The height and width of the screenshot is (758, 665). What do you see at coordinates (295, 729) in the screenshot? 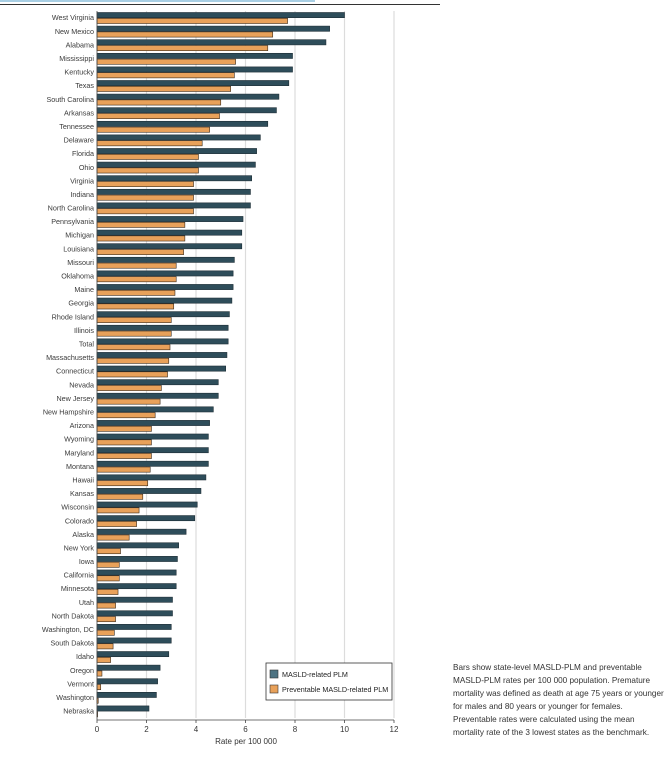
I see `x-tick-label: 8` at bounding box center [295, 729].